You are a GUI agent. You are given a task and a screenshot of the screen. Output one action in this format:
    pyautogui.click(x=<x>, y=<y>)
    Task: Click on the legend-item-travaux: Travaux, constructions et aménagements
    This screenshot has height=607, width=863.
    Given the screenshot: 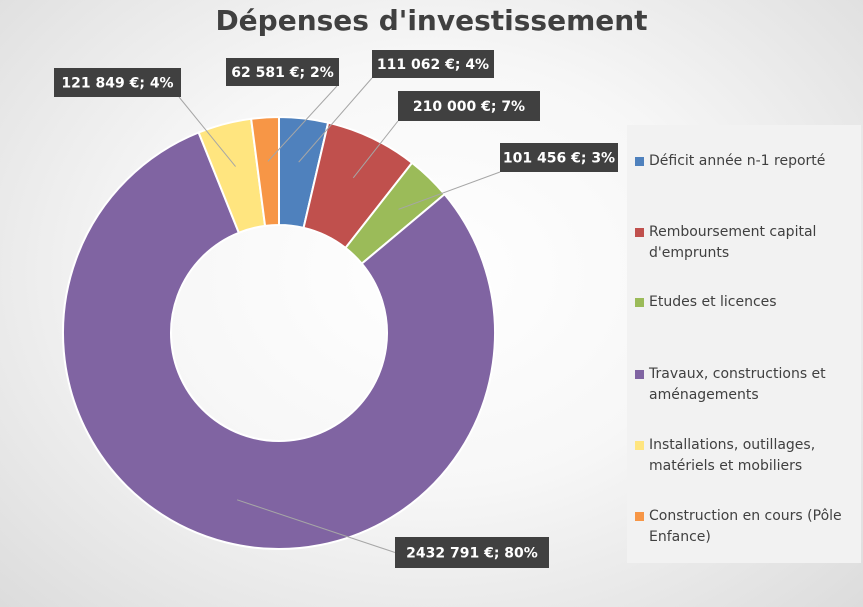 What is the action you would take?
    pyautogui.click(x=746, y=385)
    